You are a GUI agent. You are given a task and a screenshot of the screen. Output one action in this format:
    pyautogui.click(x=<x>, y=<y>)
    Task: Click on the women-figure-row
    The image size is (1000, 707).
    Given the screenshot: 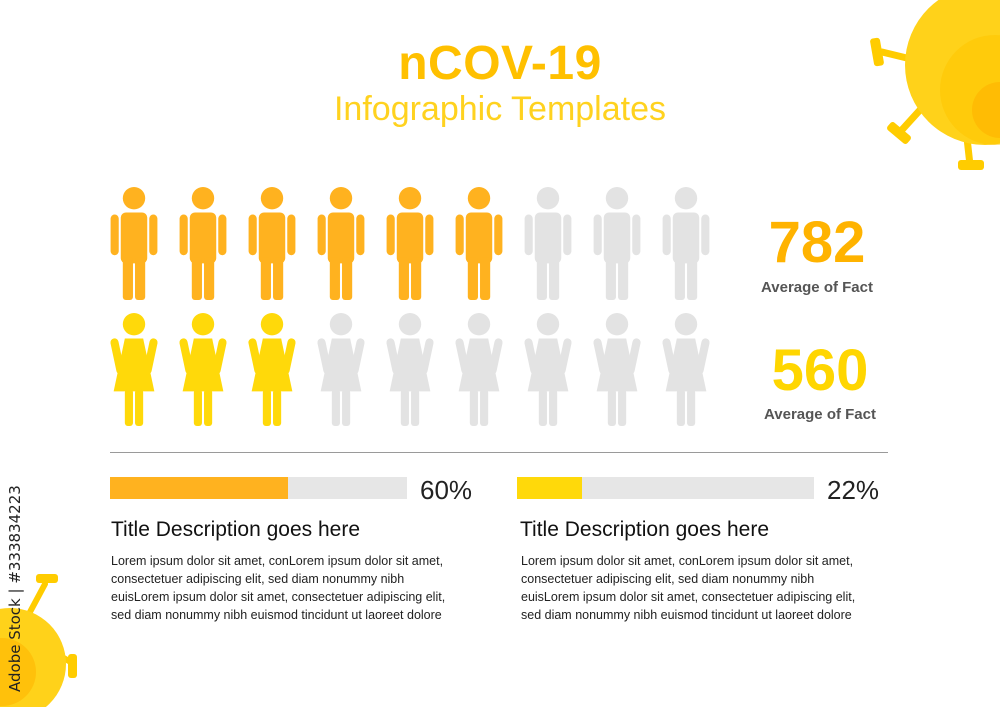 What is the action you would take?
    pyautogui.click(x=413, y=371)
    